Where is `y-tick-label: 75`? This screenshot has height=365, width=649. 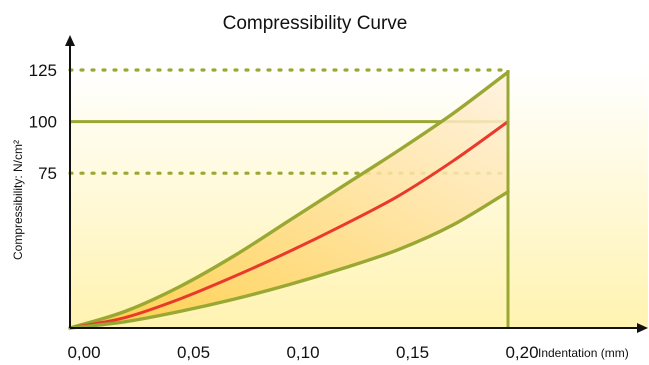 y-tick-label: 75 is located at coordinates (47, 173).